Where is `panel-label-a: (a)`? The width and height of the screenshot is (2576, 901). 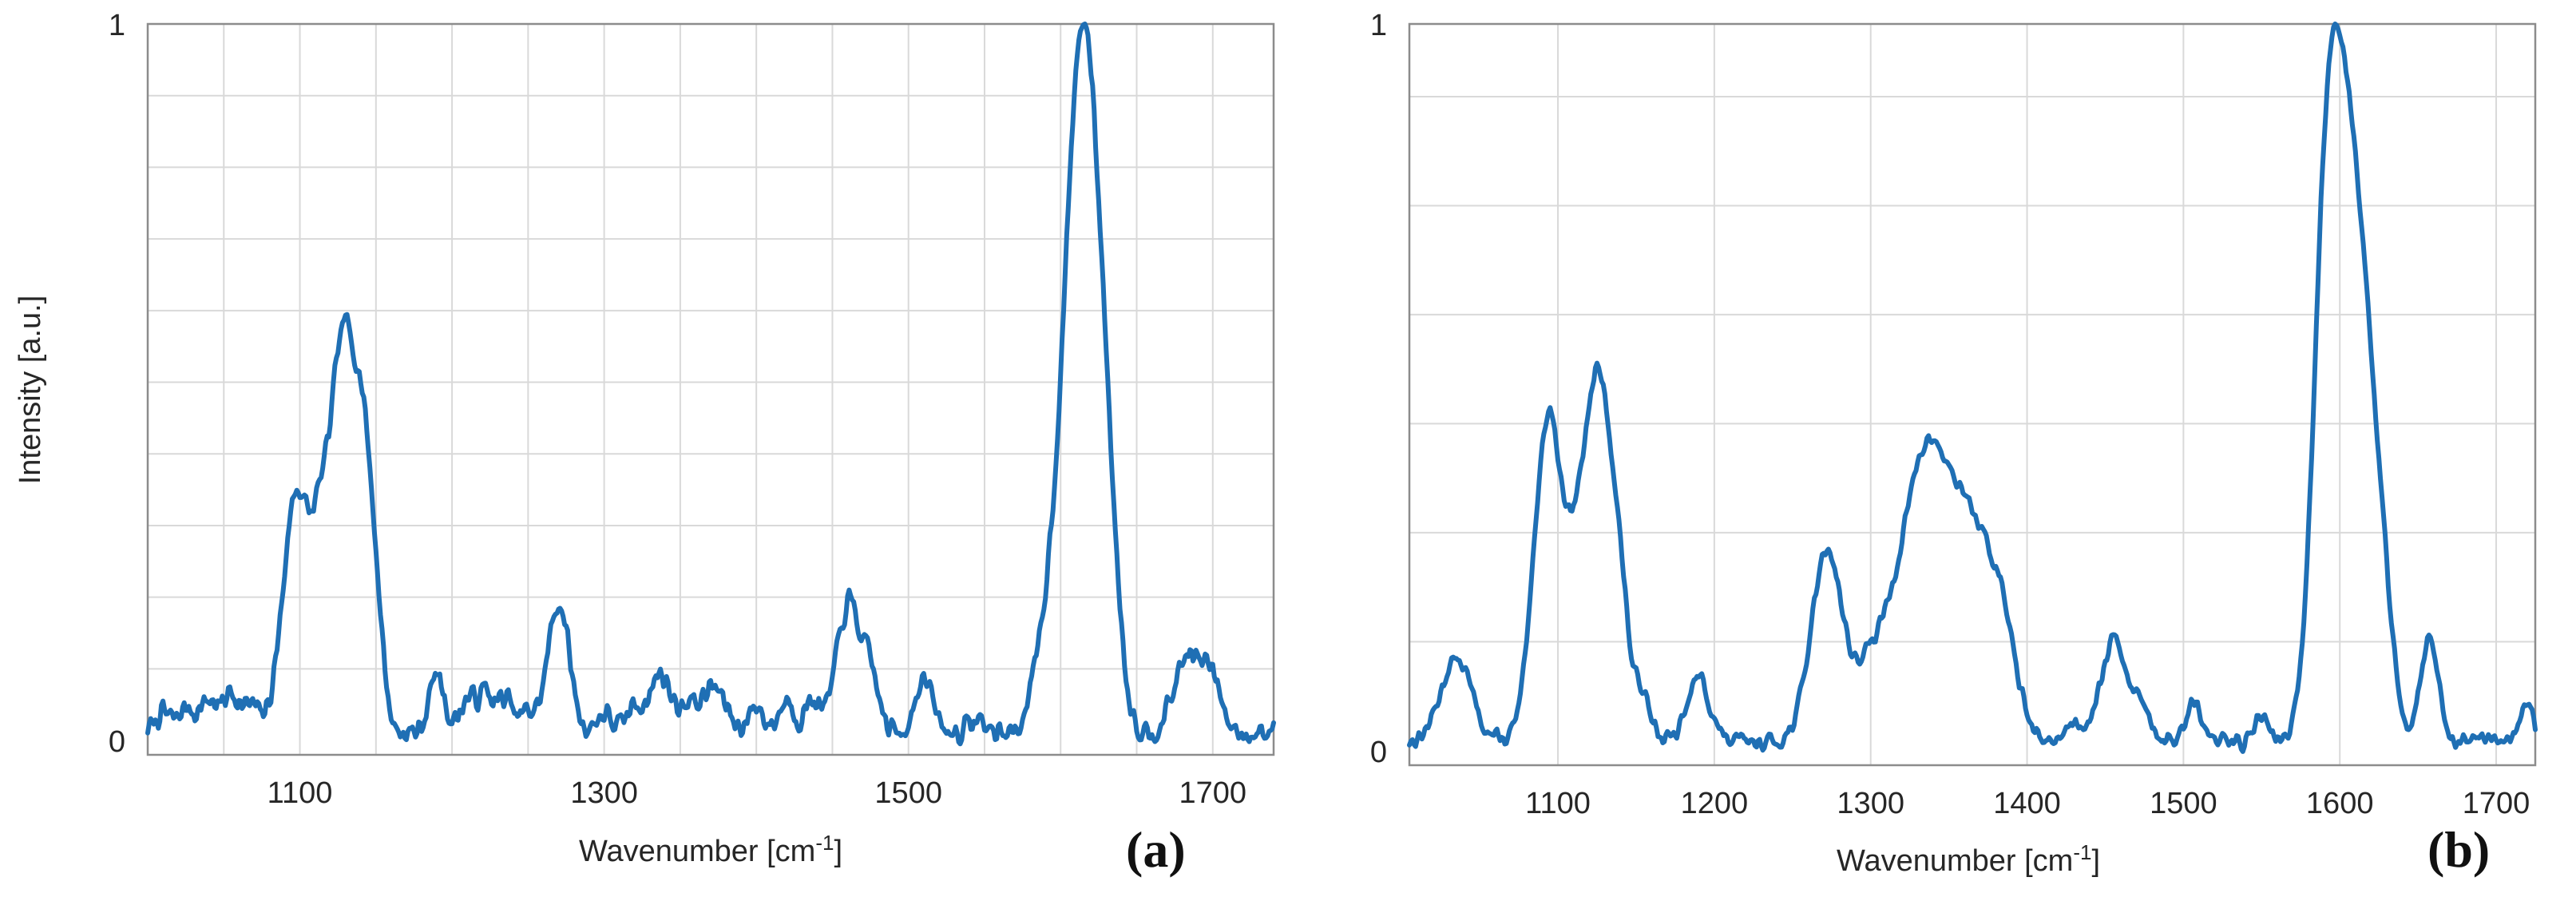
panel-label-a: (a) is located at coordinates (1156, 850).